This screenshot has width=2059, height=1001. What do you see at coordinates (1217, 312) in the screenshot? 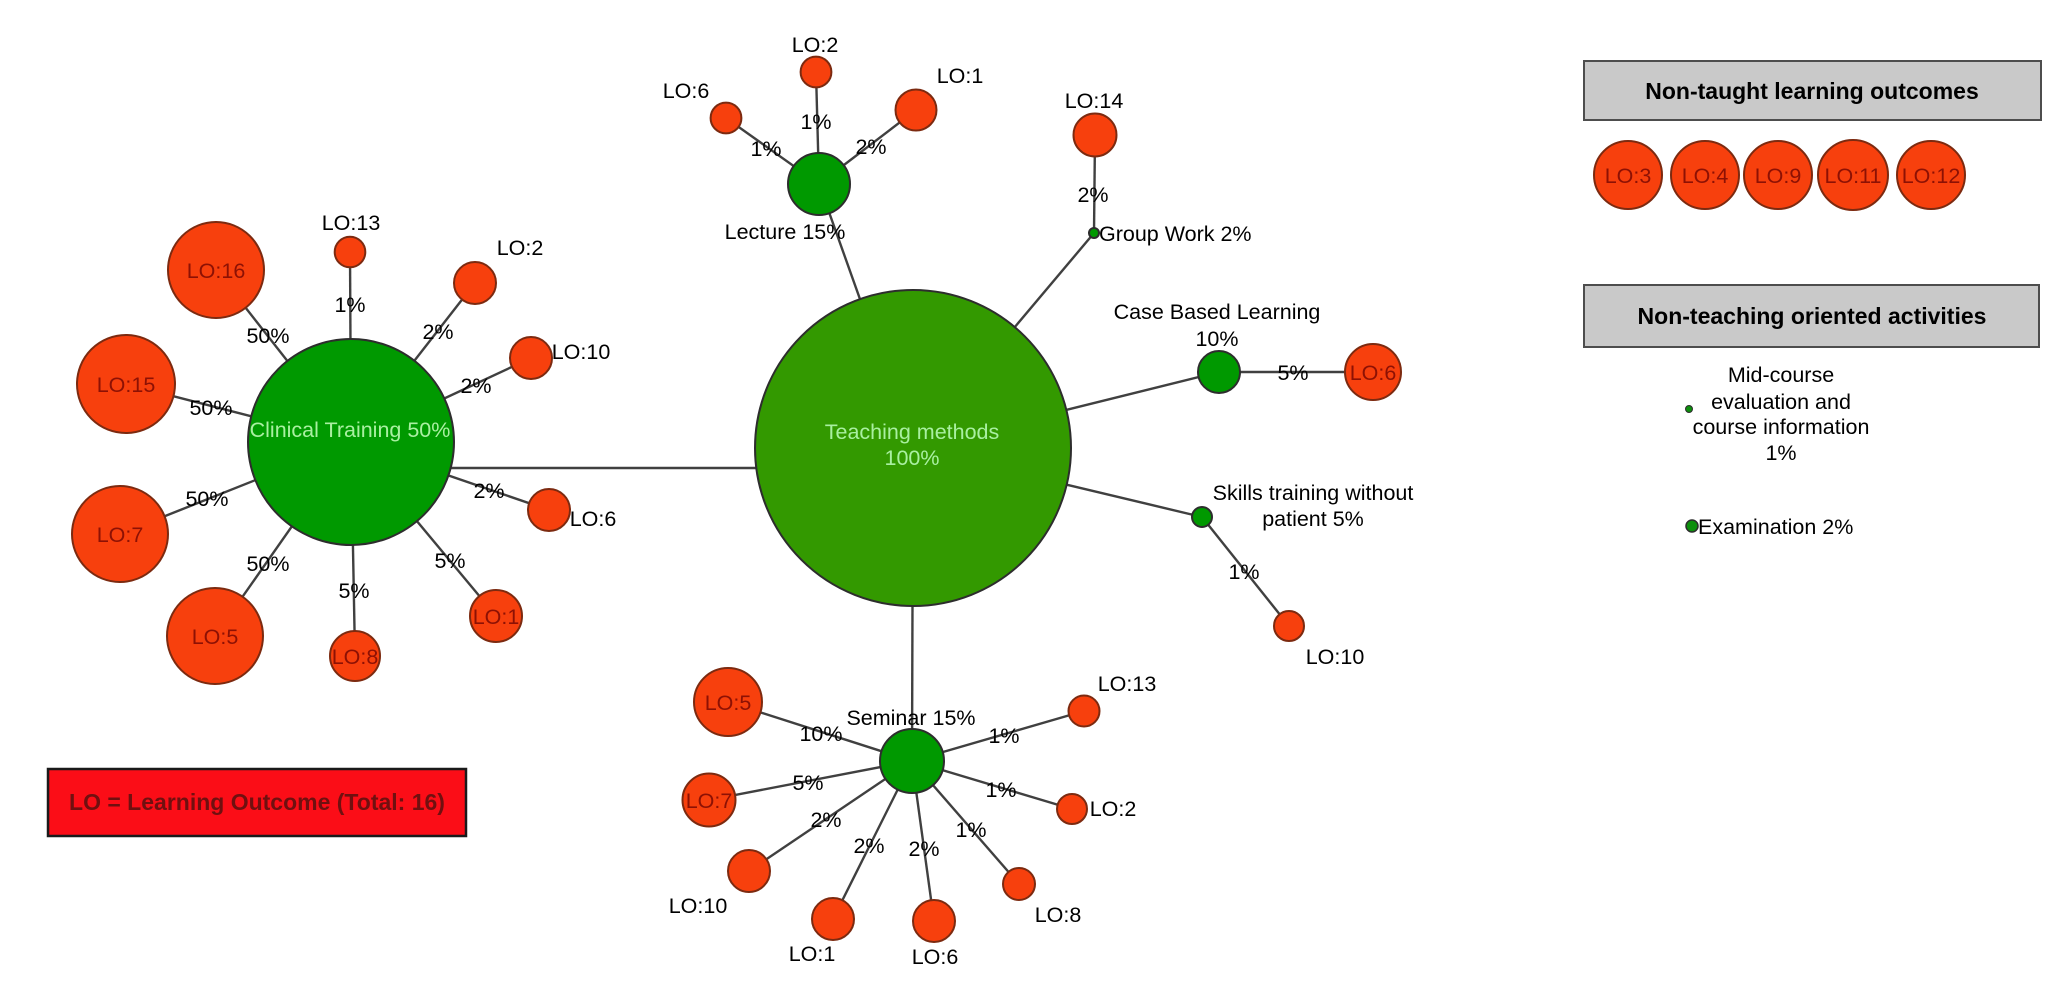
I see `svg-text: Case Based Learning` at bounding box center [1217, 312].